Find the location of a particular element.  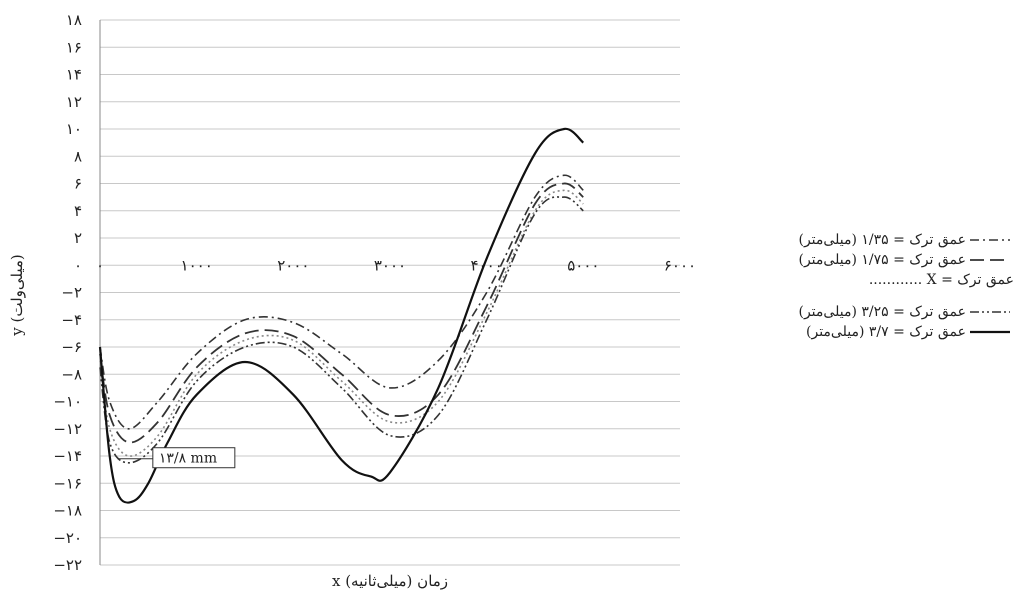

y-tick-label: −۸ is located at coordinates (71, 374).